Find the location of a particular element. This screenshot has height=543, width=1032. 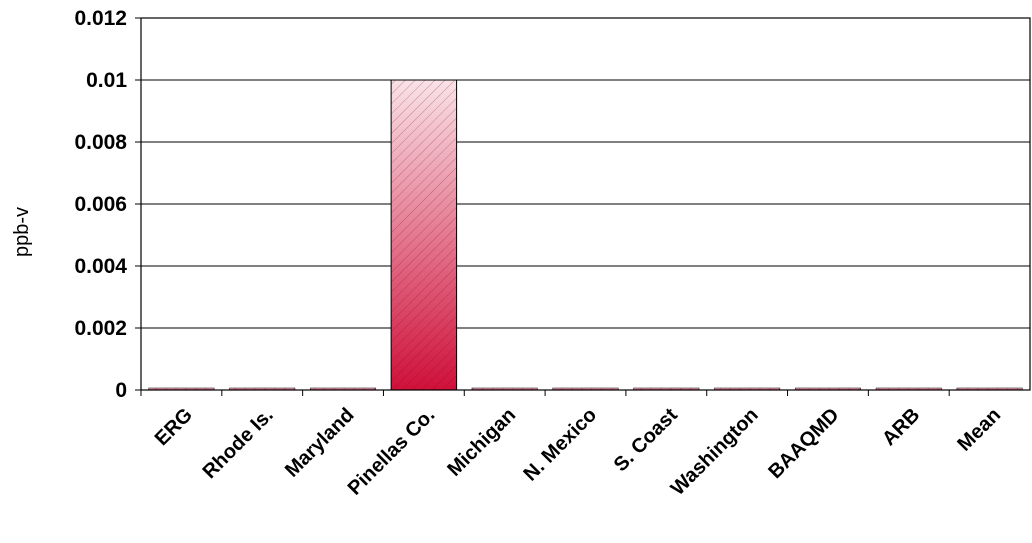

y-tick-label: 0.01 is located at coordinates (106, 80).